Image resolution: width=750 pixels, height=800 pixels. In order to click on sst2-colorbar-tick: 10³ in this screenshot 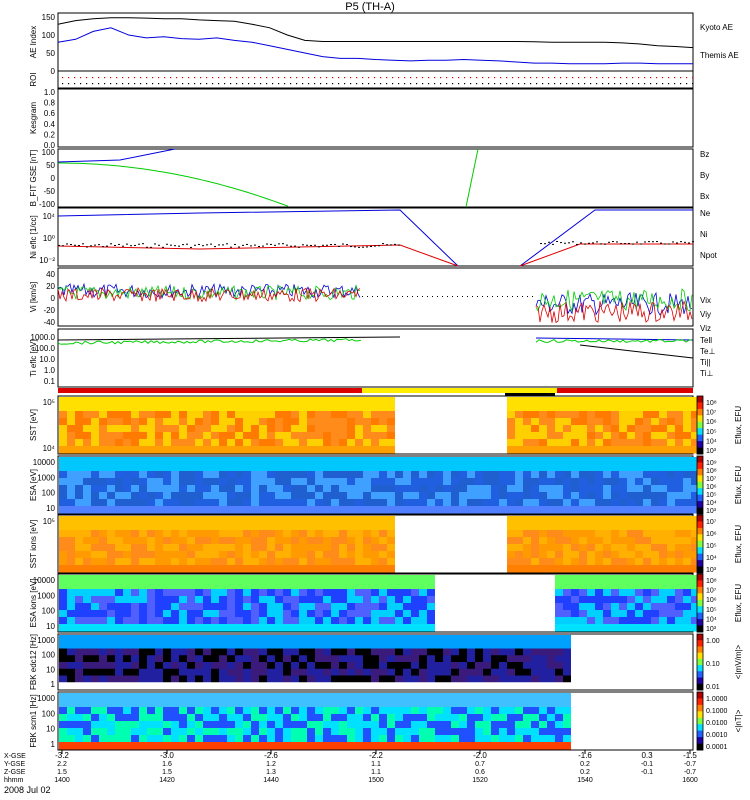, I will do `click(711, 570)`.